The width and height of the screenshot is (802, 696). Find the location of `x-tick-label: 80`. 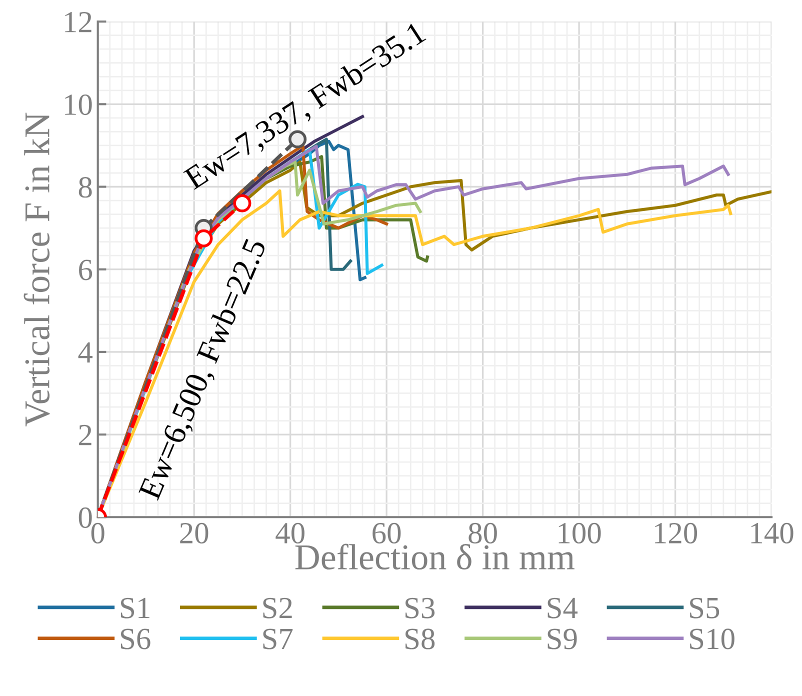

x-tick-label: 80 is located at coordinates (482, 533).